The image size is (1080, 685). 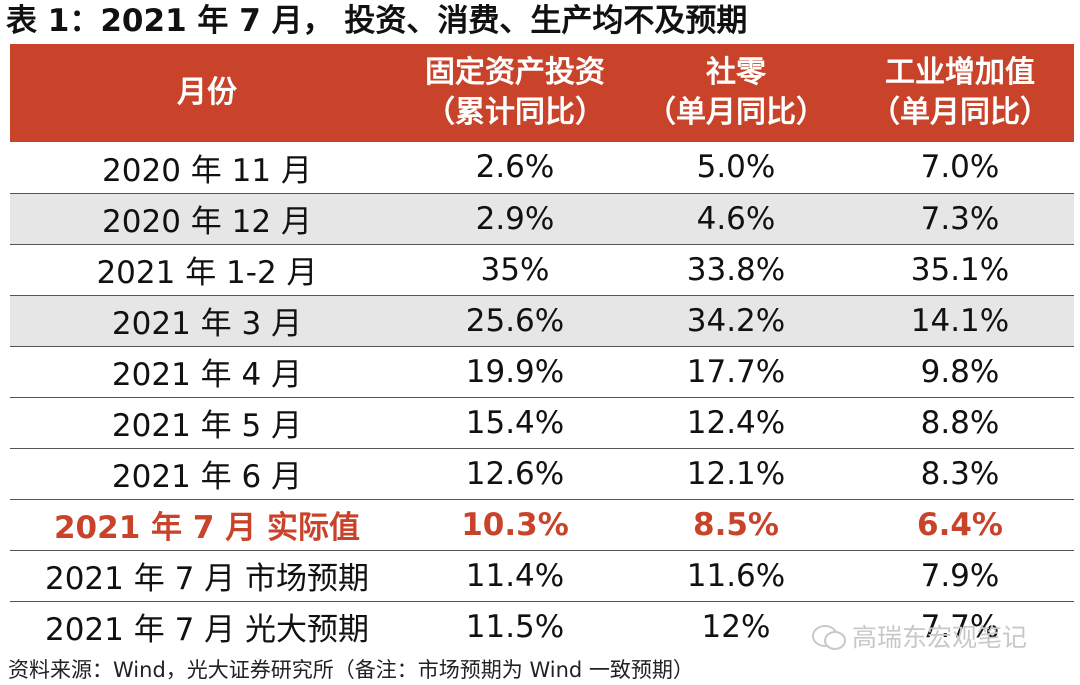 What do you see at coordinates (960, 626) in the screenshot?
I see `cell-industry: 7.7%` at bounding box center [960, 626].